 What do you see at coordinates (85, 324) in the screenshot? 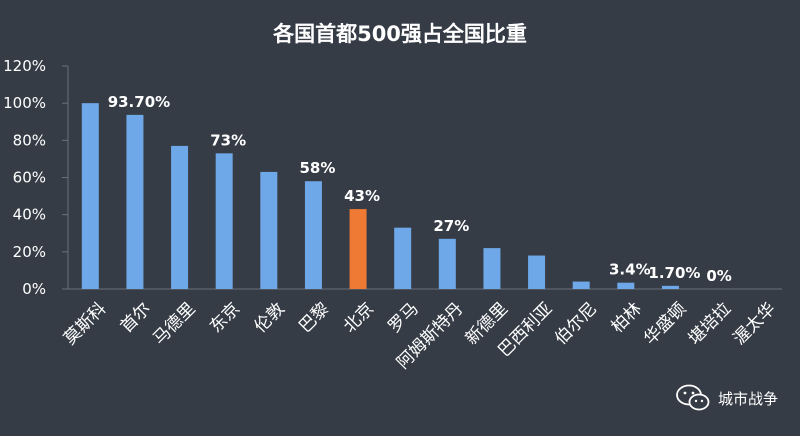
I see `x-tick-label: 莫斯科` at bounding box center [85, 324].